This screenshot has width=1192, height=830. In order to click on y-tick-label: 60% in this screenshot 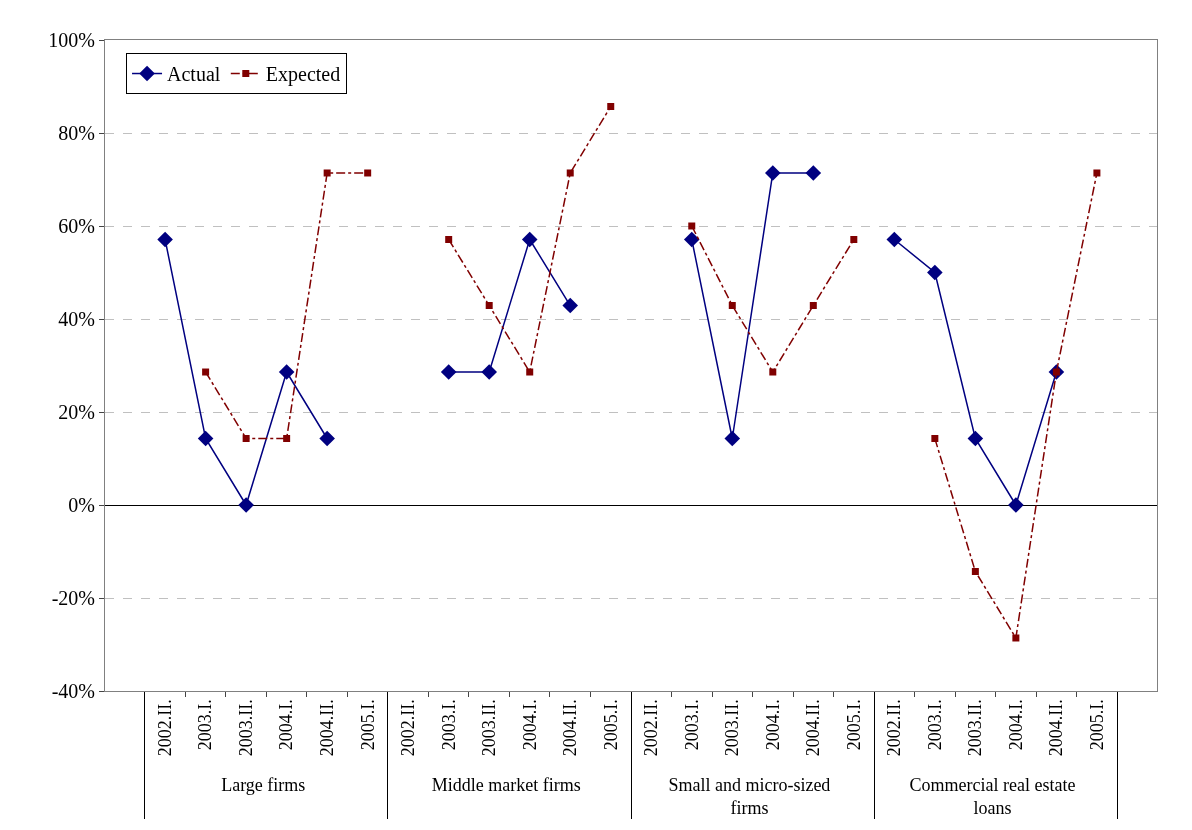, I will do `click(76, 226)`.